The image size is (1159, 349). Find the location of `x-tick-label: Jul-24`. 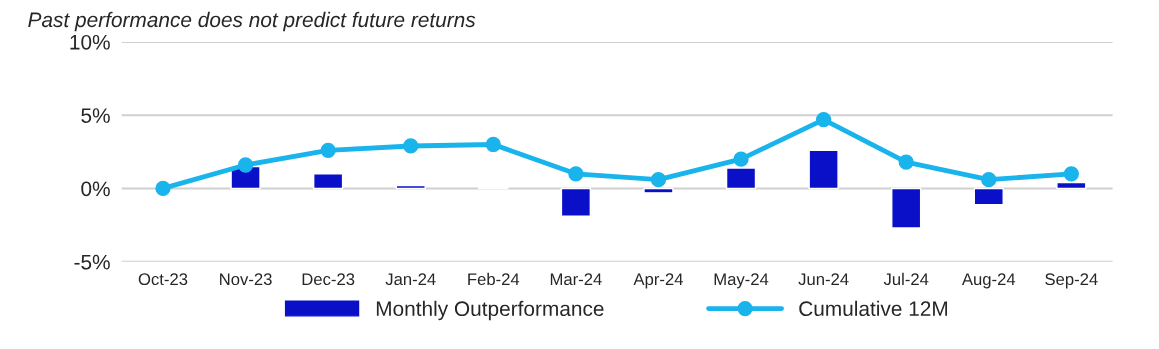

x-tick-label: Jul-24 is located at coordinates (906, 279).